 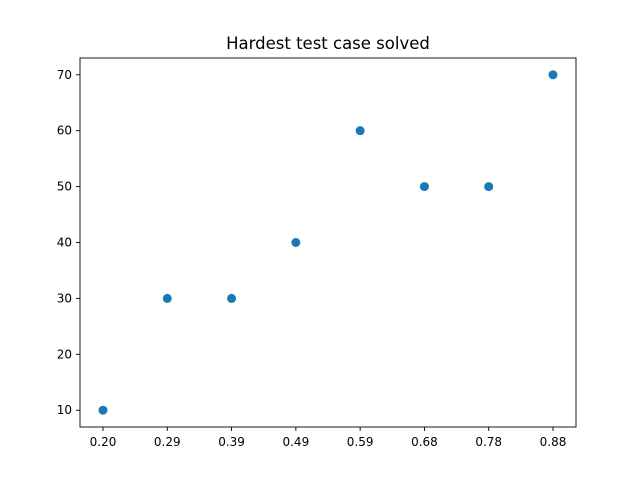 I want to click on x-tick-label: 0.88, so click(x=553, y=442).